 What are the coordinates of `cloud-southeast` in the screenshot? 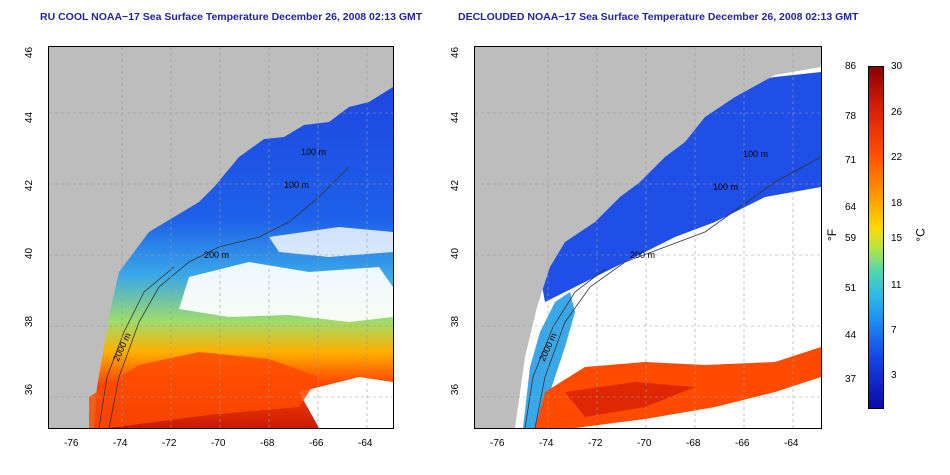 It's located at (346, 402).